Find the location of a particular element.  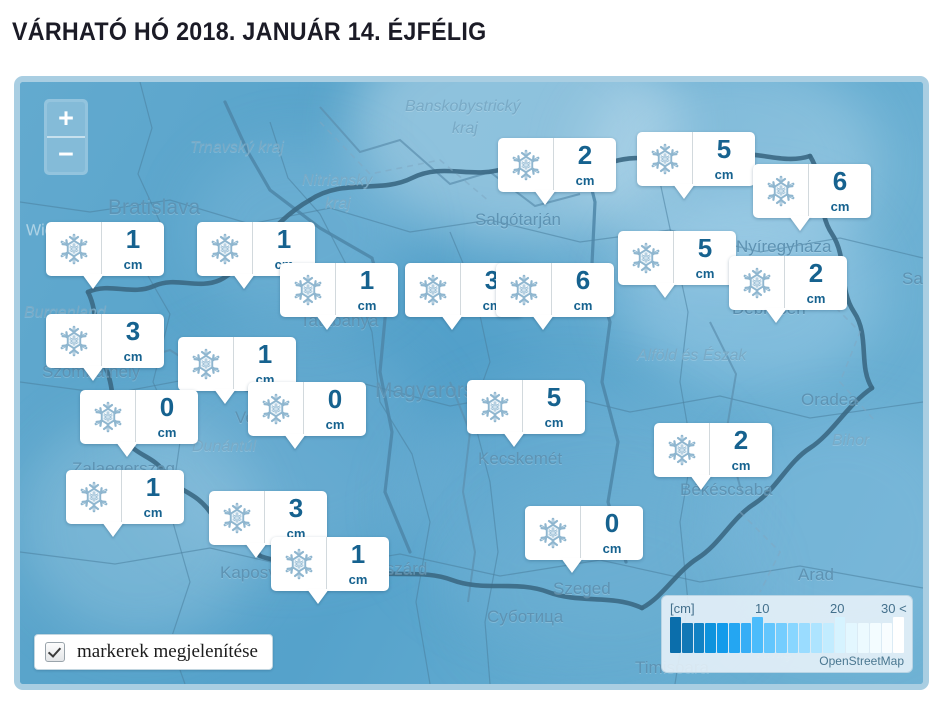

snow-depth-value-cell: 0 cm is located at coordinates (335, 409).